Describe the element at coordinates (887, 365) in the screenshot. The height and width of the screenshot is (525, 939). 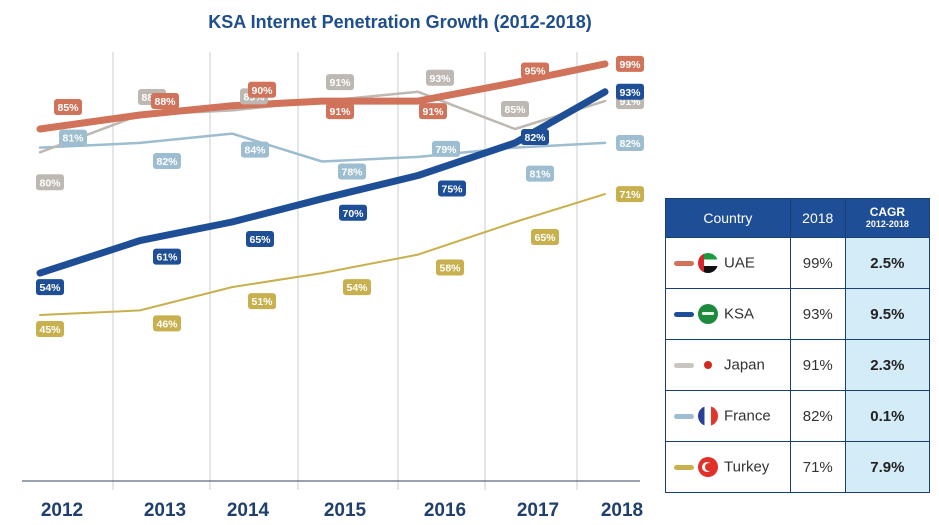
I see `cagr-value: 2.3%` at that location.